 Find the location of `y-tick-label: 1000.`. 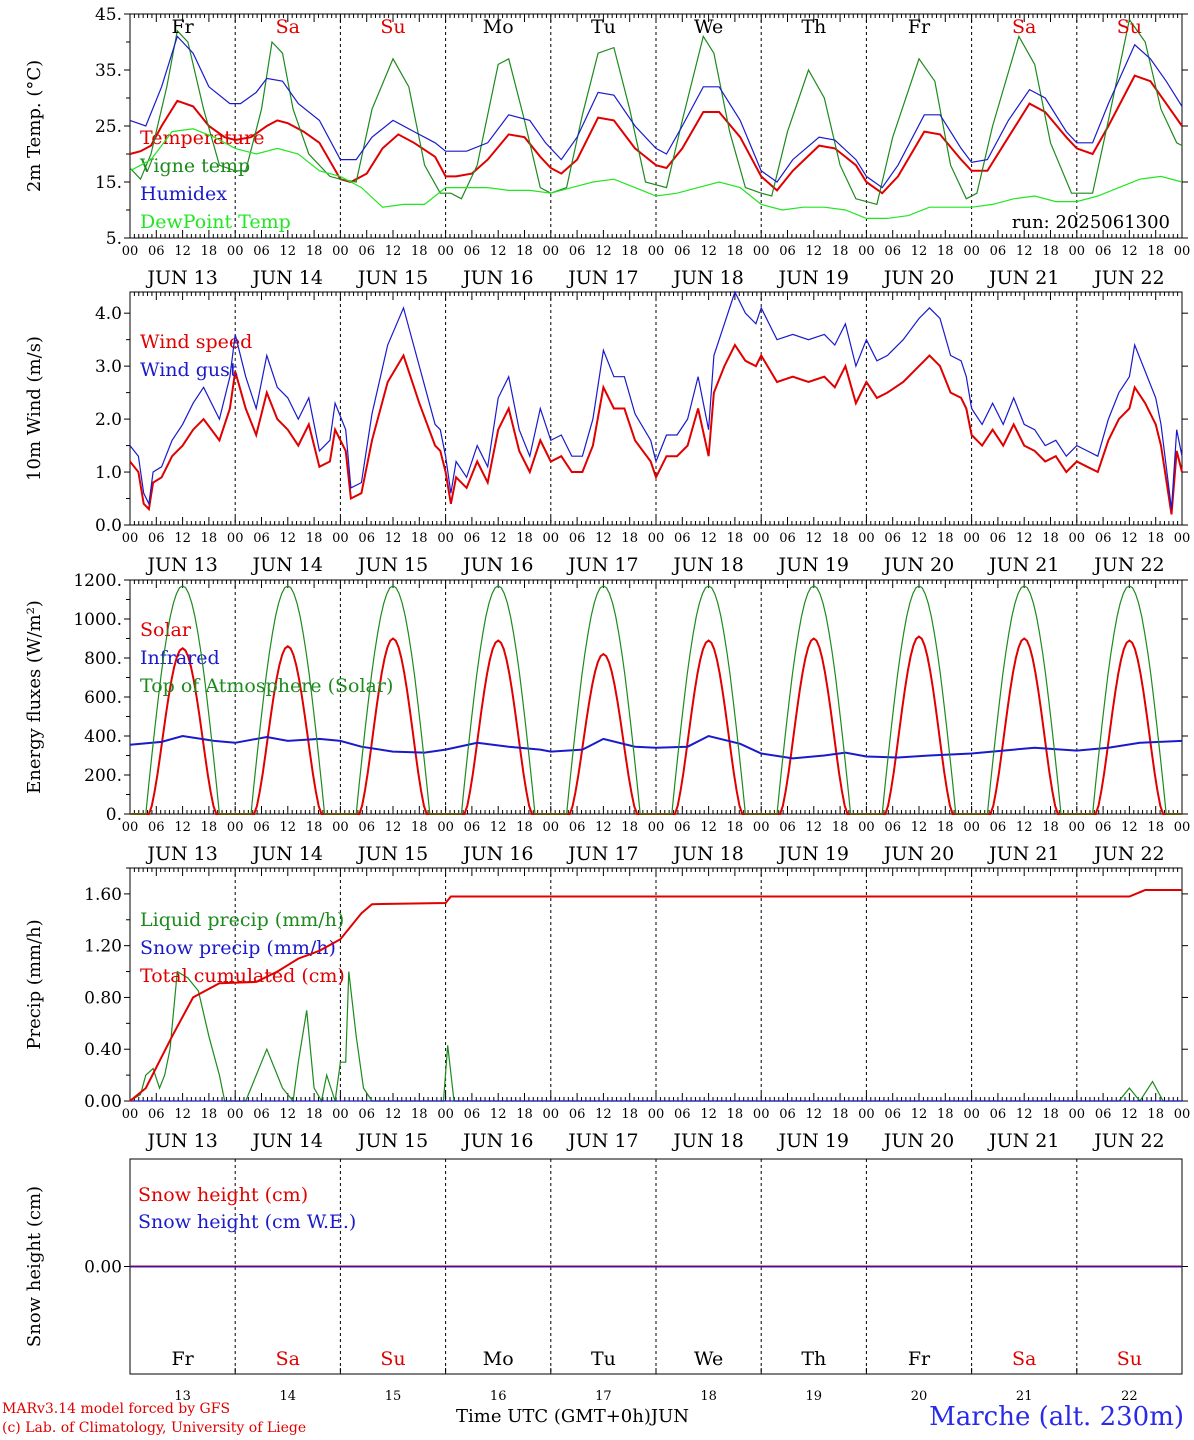

y-tick-label: 1000. is located at coordinates (97, 620).